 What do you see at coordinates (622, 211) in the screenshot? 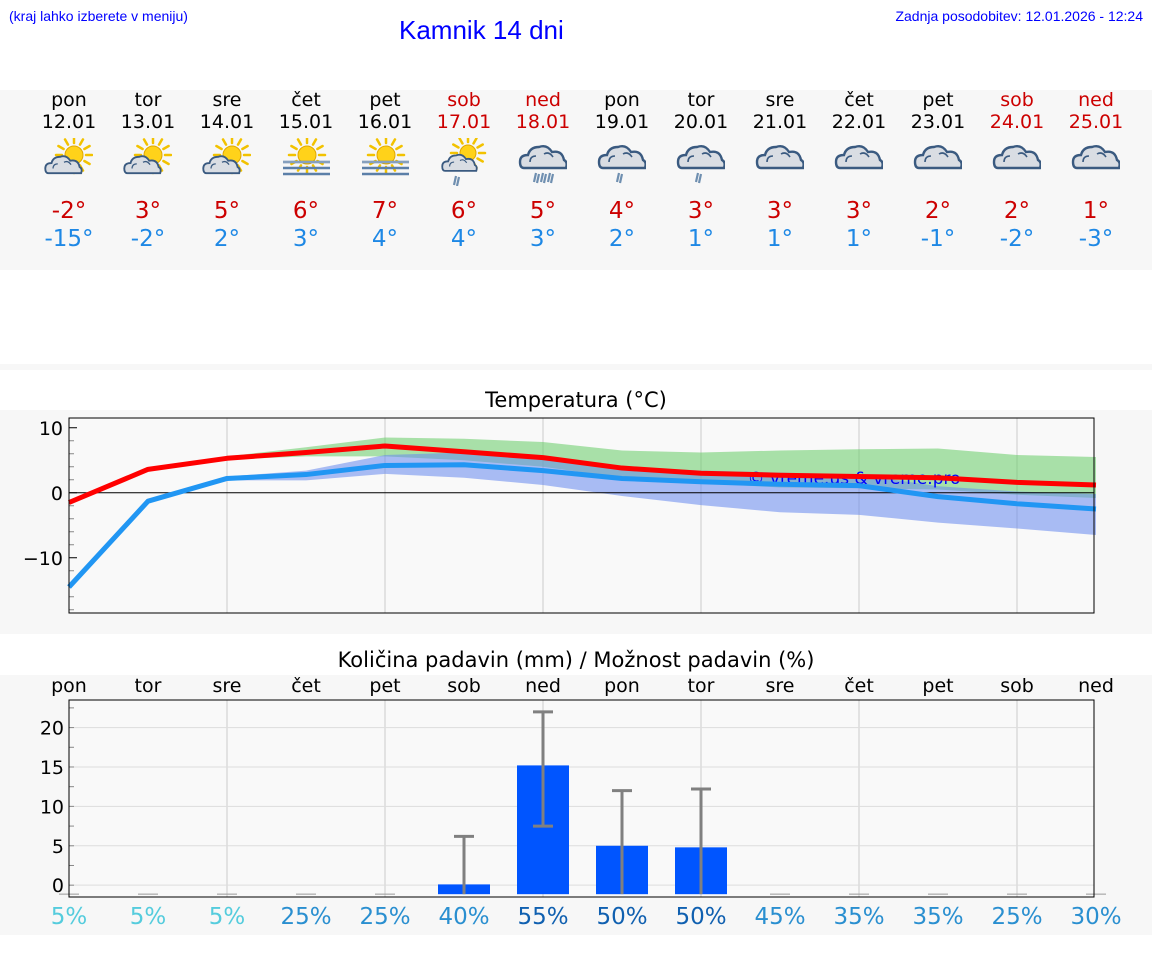
I see `forecast-max-temp: 4°` at bounding box center [622, 211].